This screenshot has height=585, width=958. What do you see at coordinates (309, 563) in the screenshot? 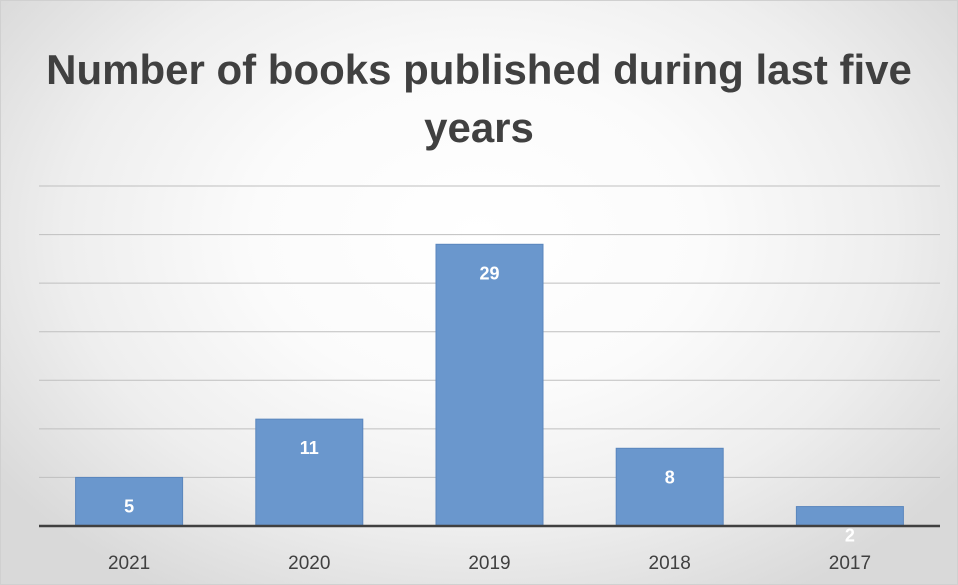
I see `x-tick-label-2020: 2020` at bounding box center [309, 563].